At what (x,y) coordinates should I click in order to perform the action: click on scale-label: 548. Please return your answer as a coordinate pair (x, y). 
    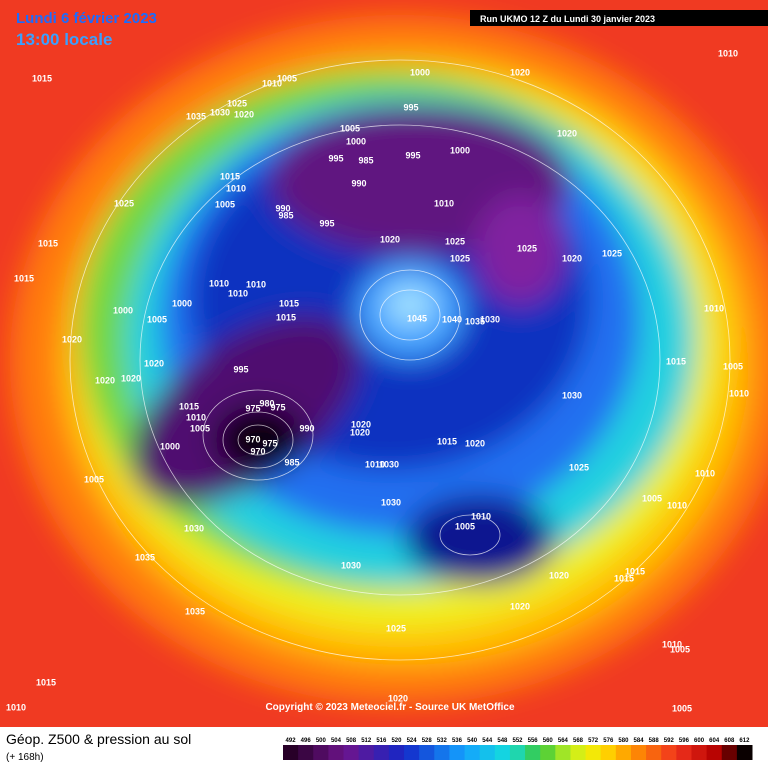
    Looking at the image, I should click on (502, 741).